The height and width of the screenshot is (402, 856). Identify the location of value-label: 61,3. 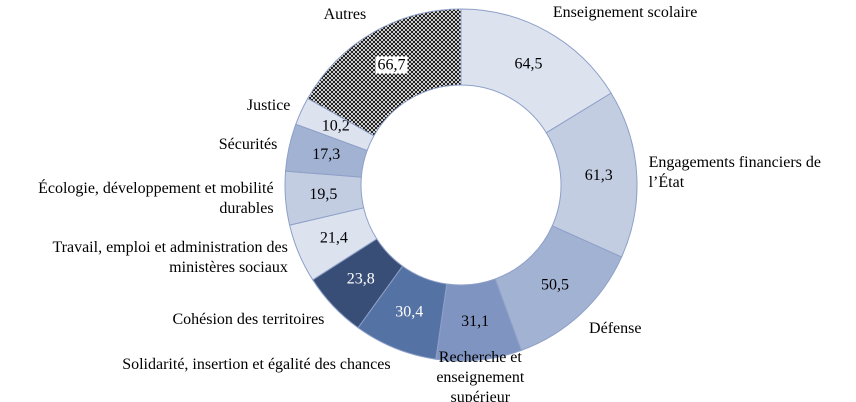
(599, 175).